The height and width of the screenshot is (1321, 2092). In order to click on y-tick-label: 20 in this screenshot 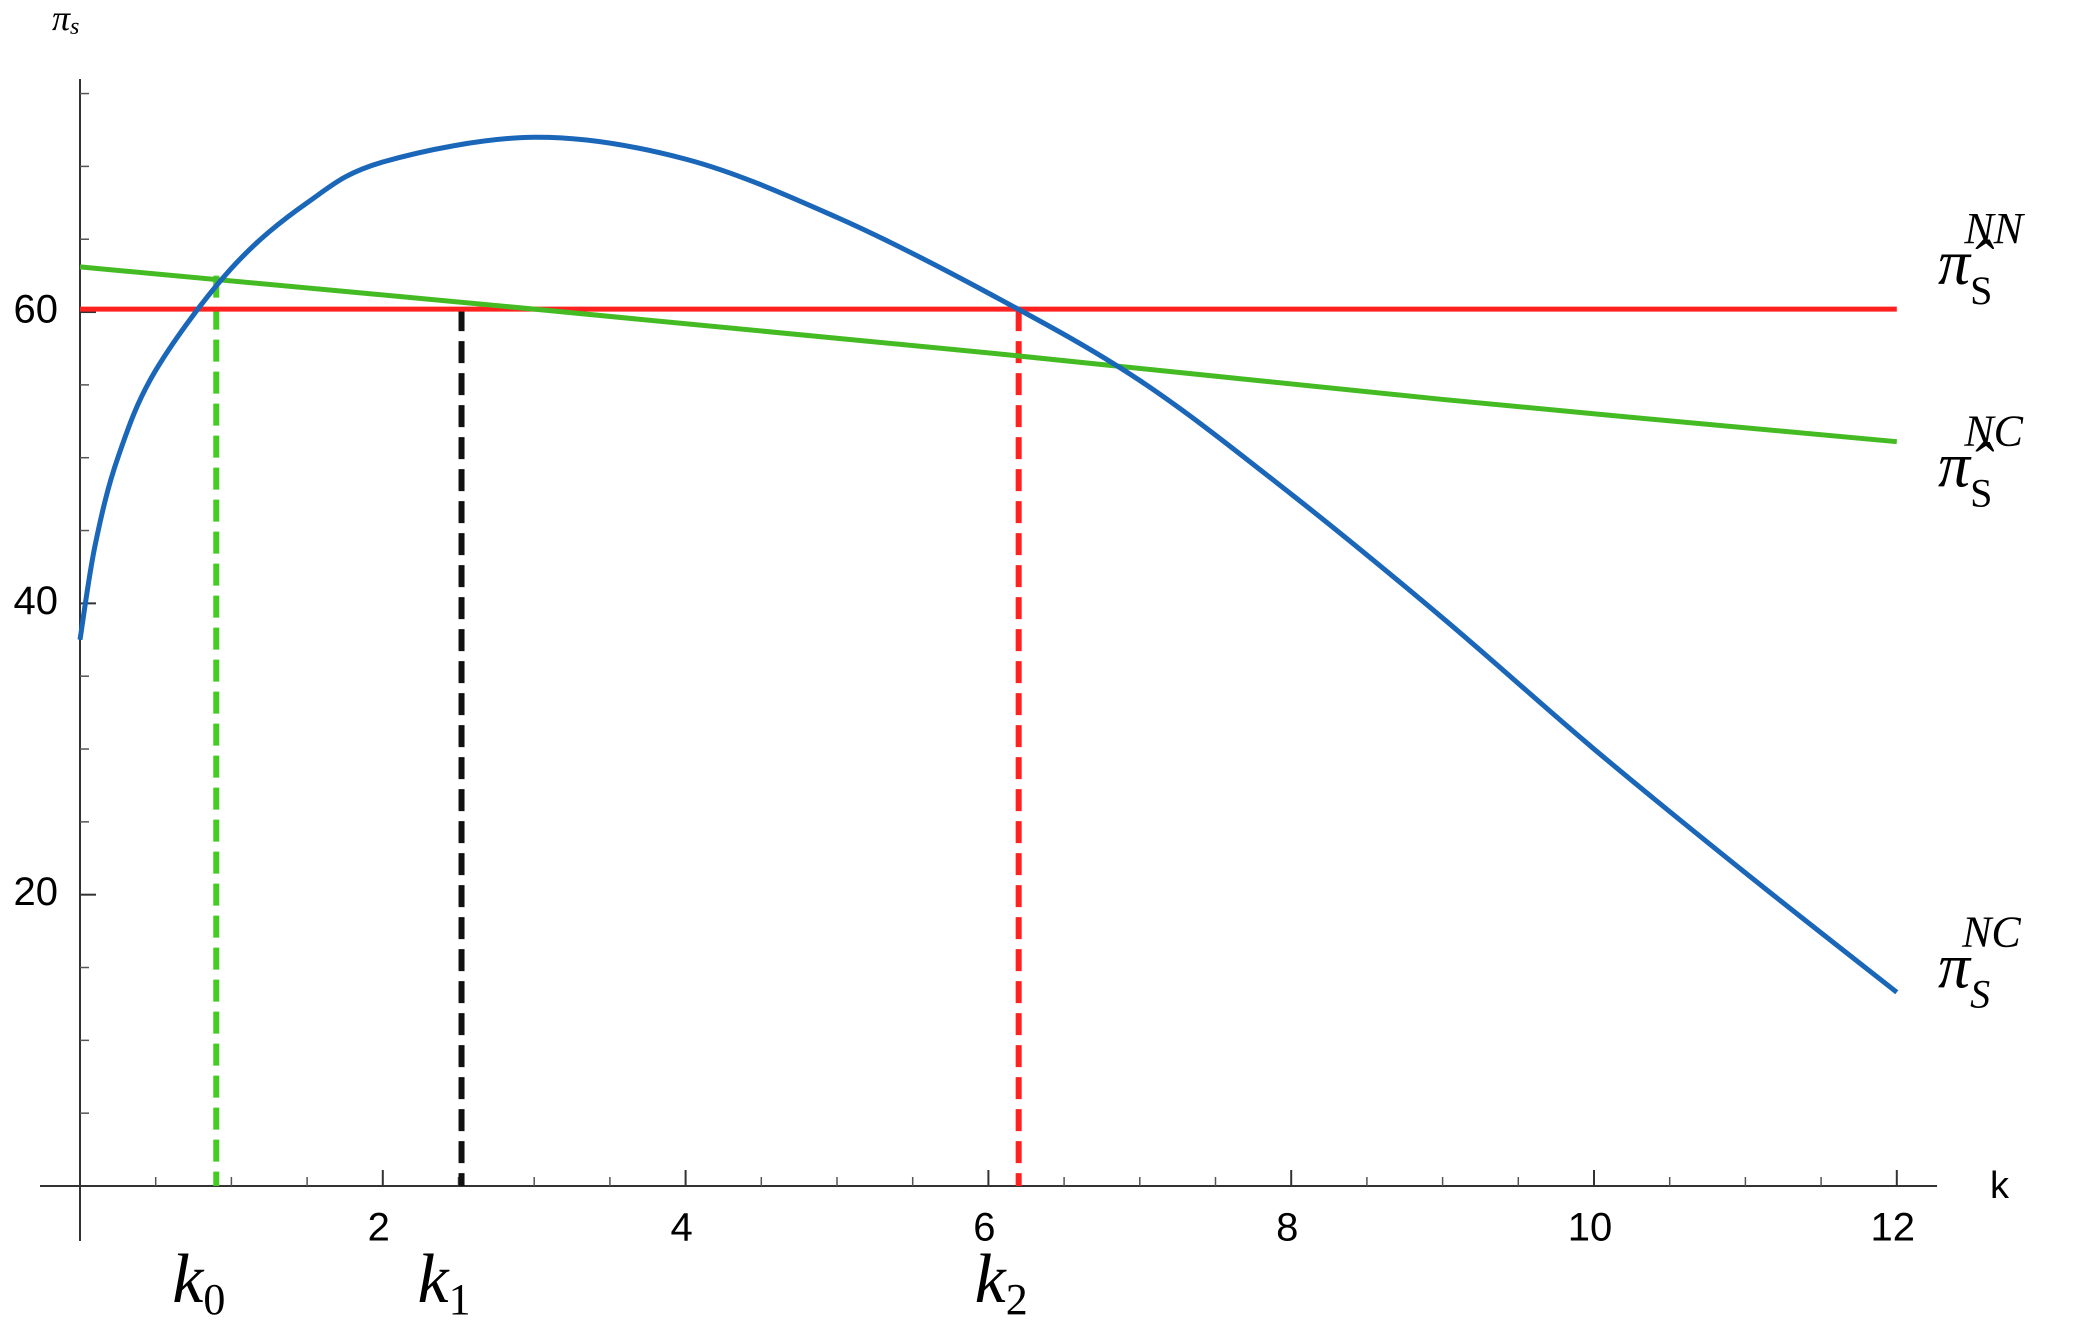, I will do `click(36, 892)`.